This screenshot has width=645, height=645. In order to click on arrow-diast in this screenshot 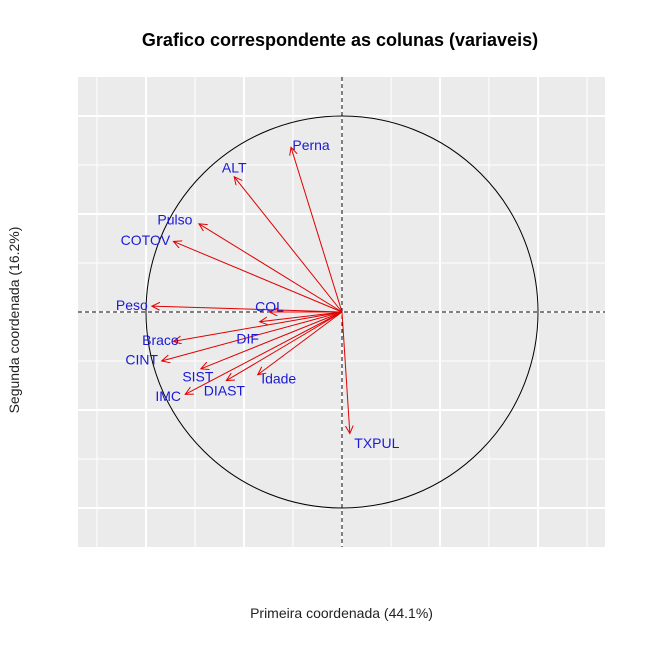, I will do `click(284, 346)`.